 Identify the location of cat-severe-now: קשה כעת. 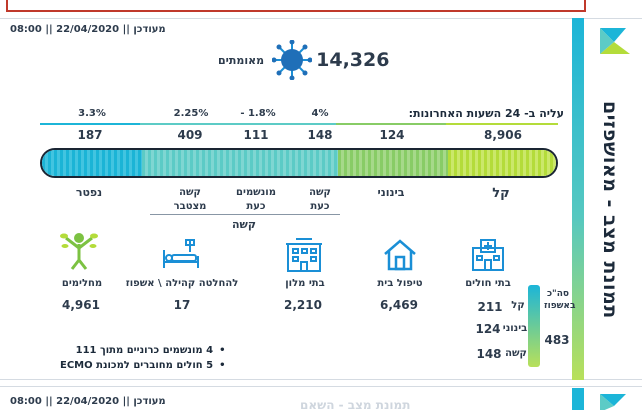
(320, 199).